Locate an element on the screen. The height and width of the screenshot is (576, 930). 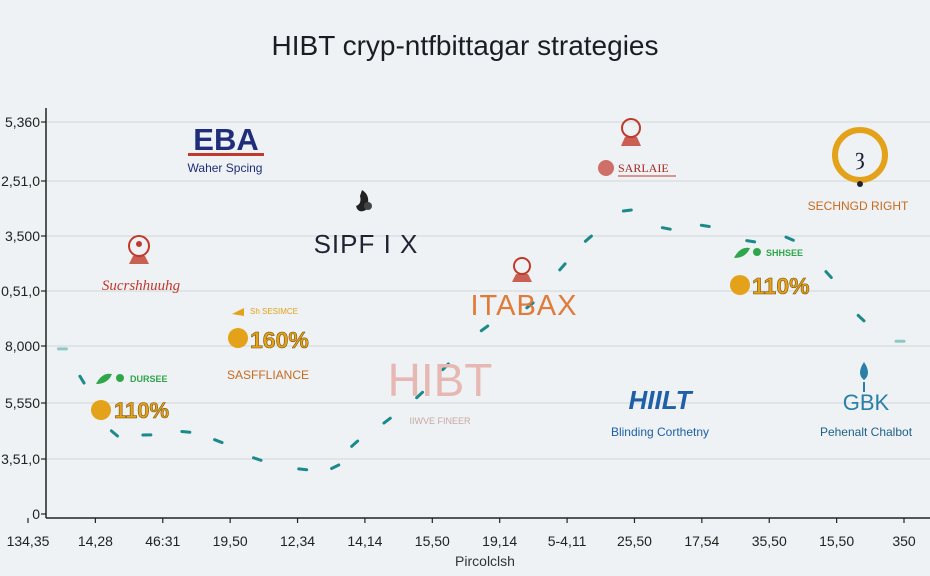
y-tick-layer: 5,360 2,51,0 3,500 0,51,0 8,000 5,550 3,51,0 0 is located at coordinates (23, 318).